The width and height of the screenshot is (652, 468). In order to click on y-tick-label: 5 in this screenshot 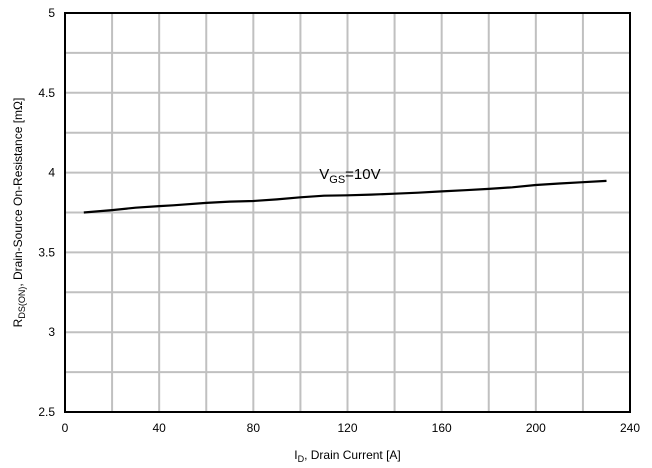, I will do `click(51, 13)`.